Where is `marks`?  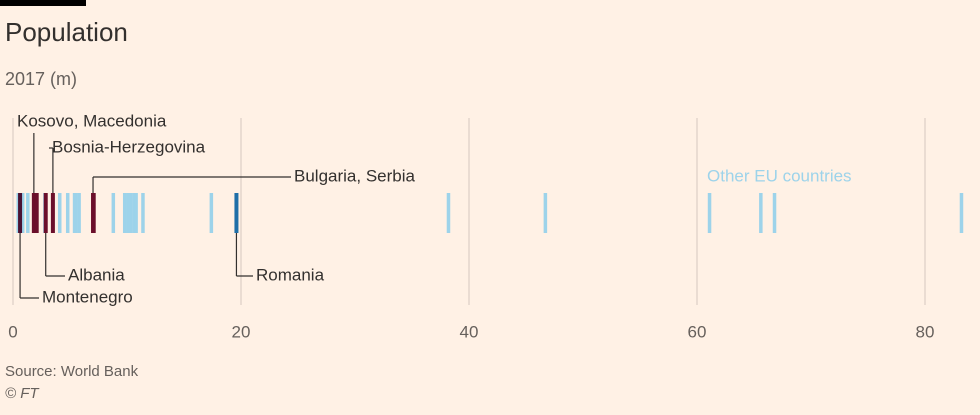
marks is located at coordinates (490, 213).